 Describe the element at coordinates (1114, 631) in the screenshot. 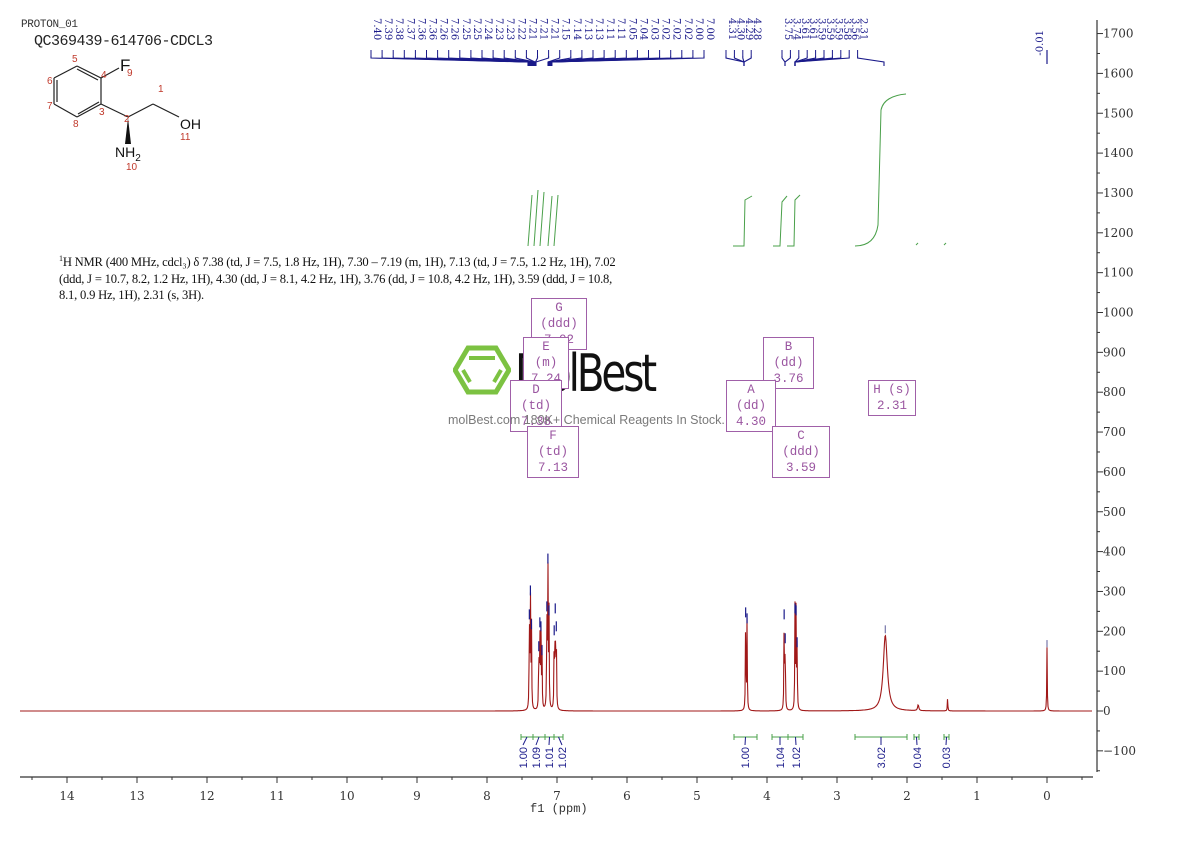

I see `y-tick-label: 200` at that location.